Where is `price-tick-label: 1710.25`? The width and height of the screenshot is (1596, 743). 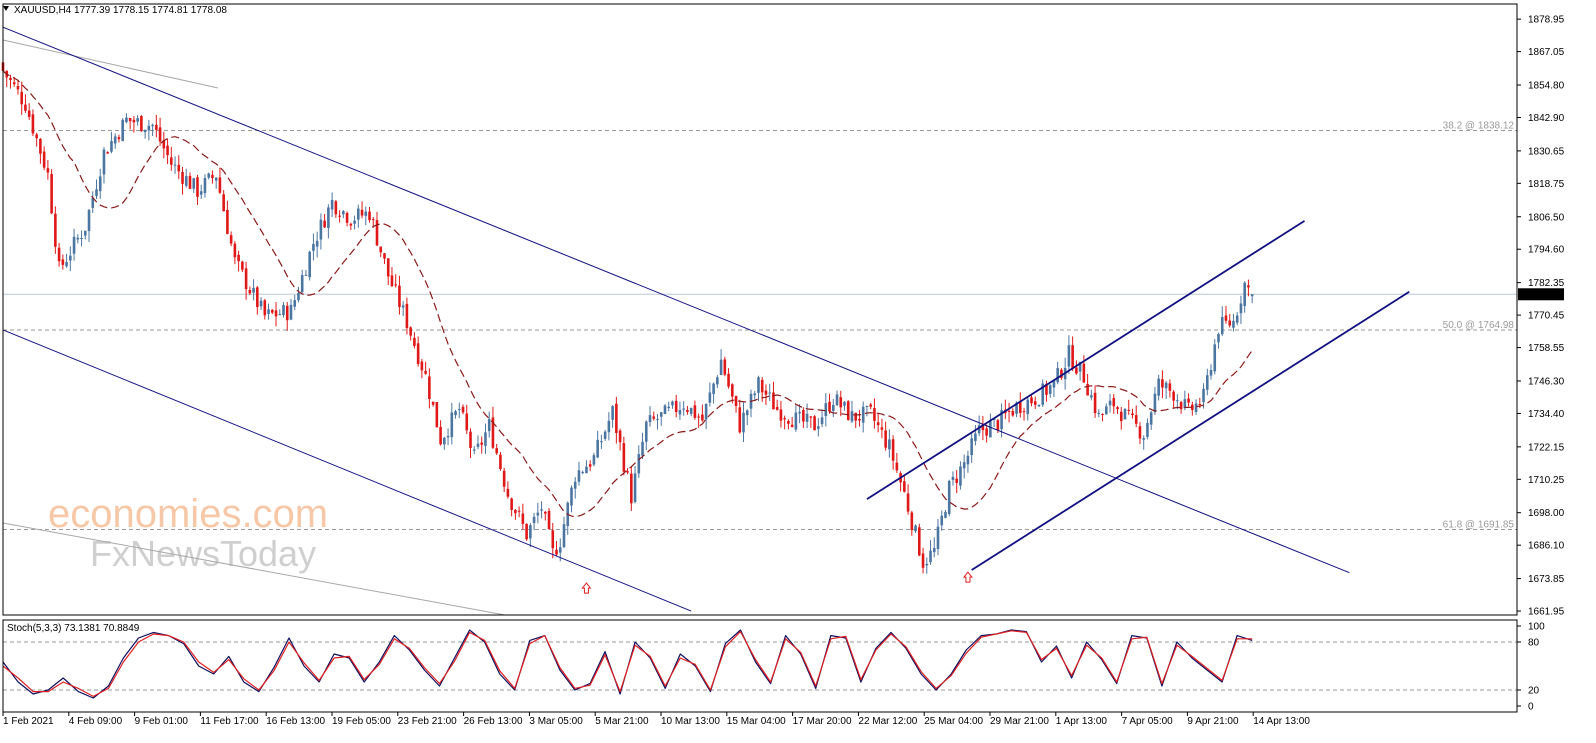
price-tick-label: 1710.25 is located at coordinates (1546, 480).